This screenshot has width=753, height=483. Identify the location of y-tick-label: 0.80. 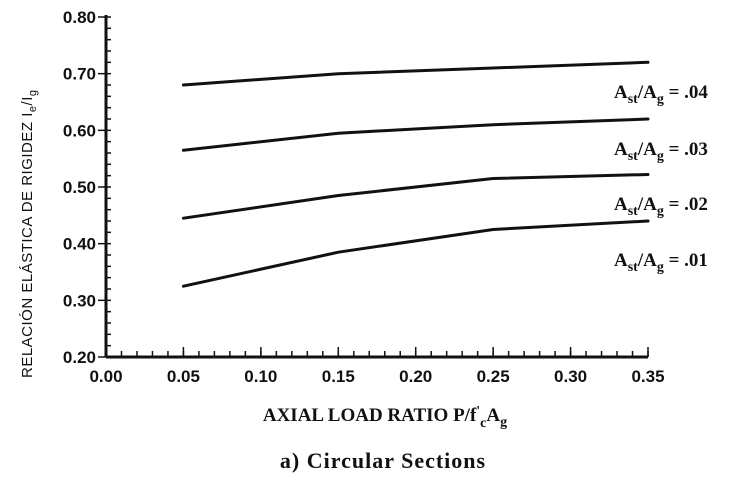
(79, 17).